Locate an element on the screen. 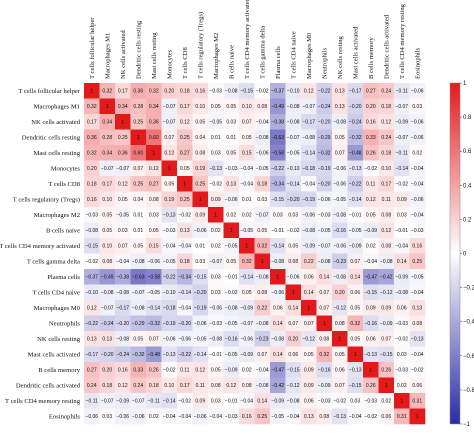  cell-value-label: 0.19 is located at coordinates (169, 200).